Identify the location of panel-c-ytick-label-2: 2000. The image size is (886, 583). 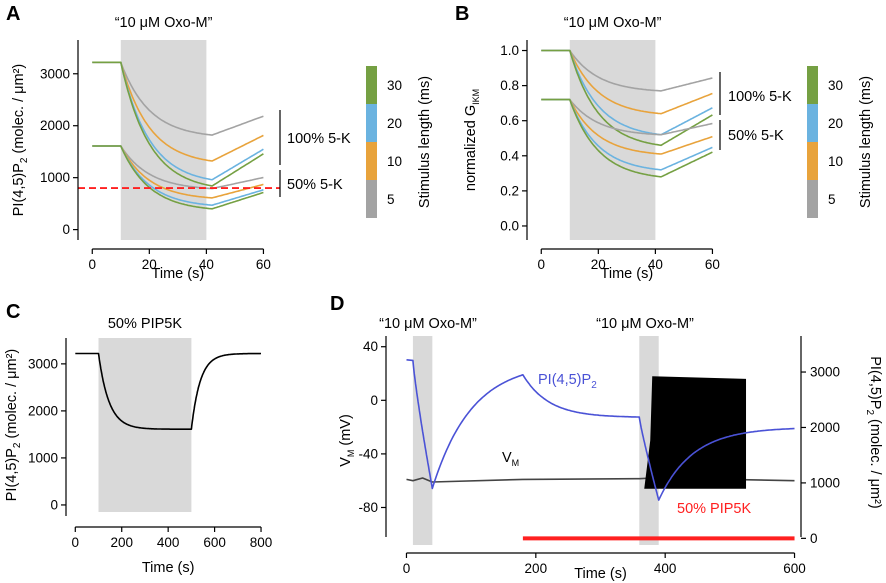
(43, 410).